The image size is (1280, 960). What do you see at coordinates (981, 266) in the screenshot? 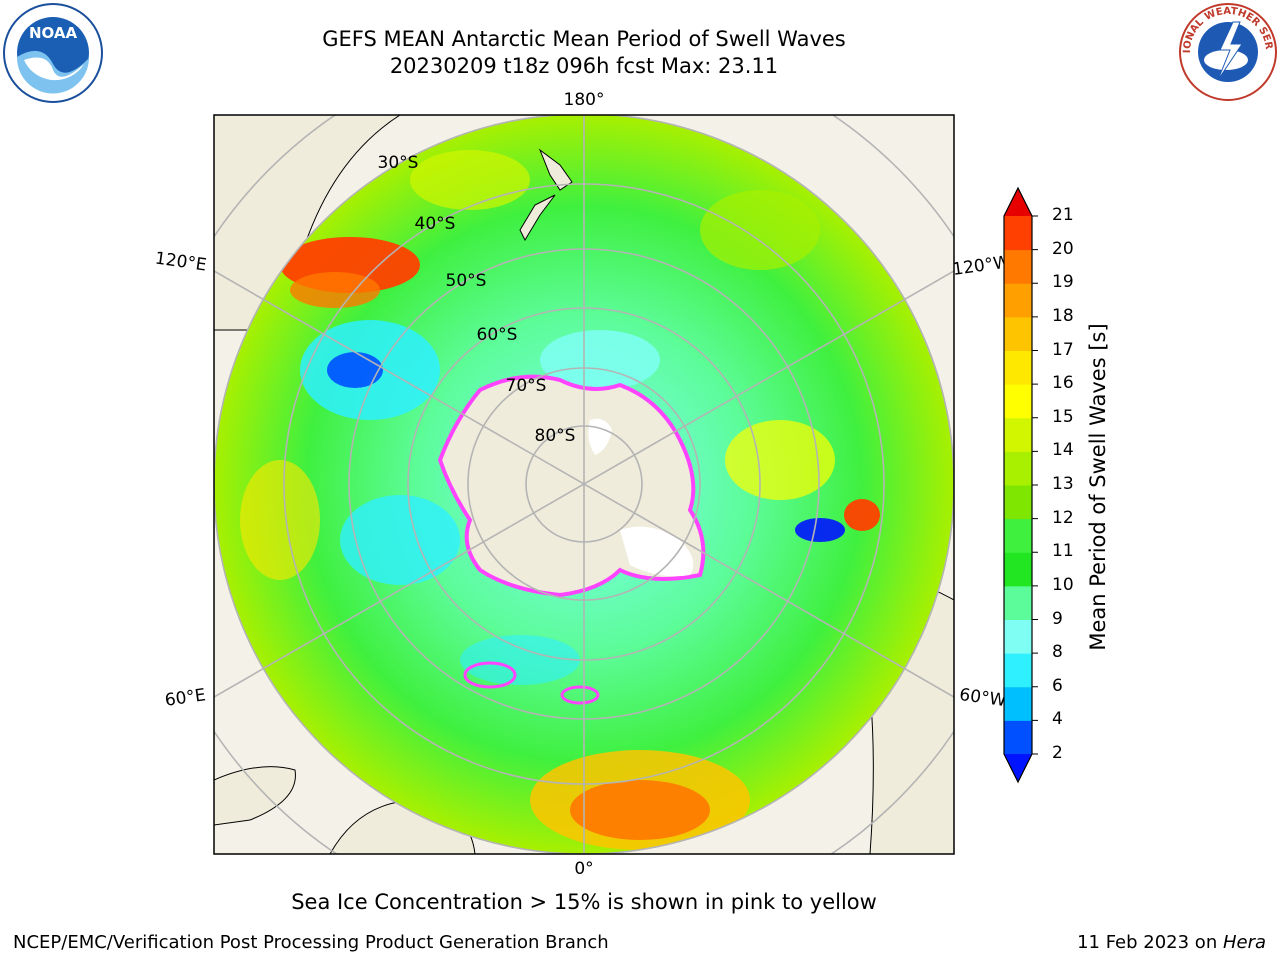
I see `lon-label-120w: 120°W` at bounding box center [981, 266].